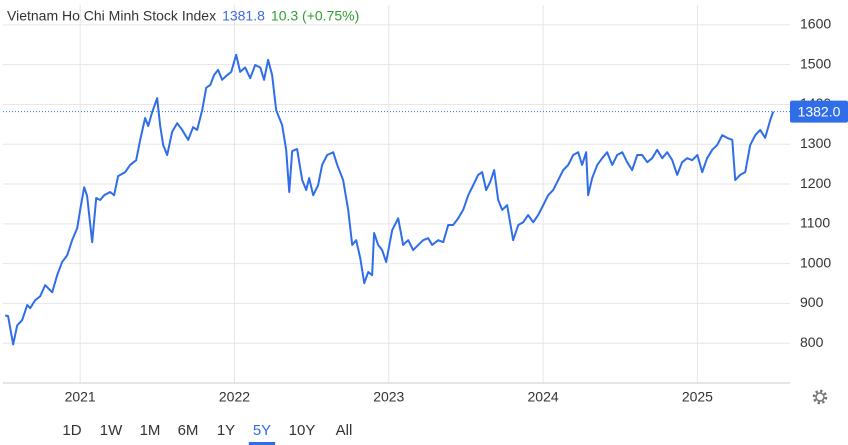 Image resolution: width=848 pixels, height=445 pixels. I want to click on selected-underline, so click(262, 443).